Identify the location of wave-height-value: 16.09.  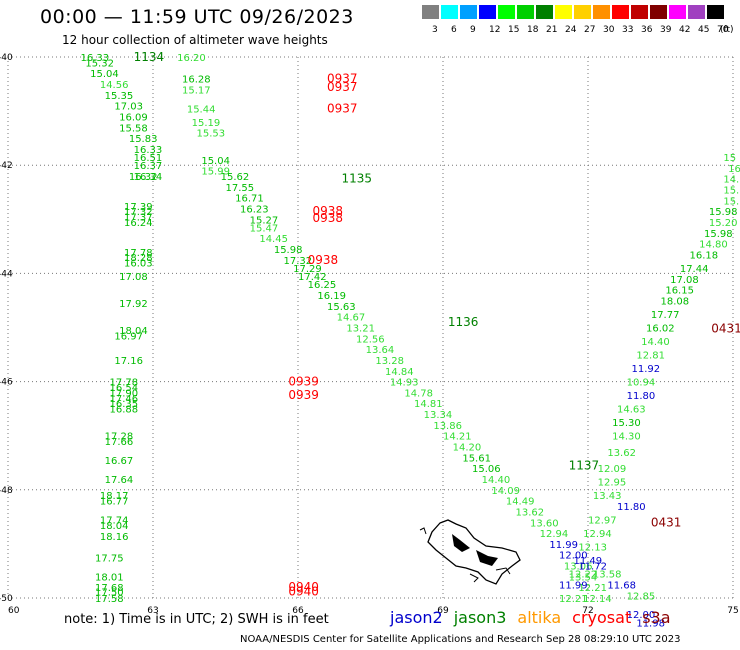
(133, 118).